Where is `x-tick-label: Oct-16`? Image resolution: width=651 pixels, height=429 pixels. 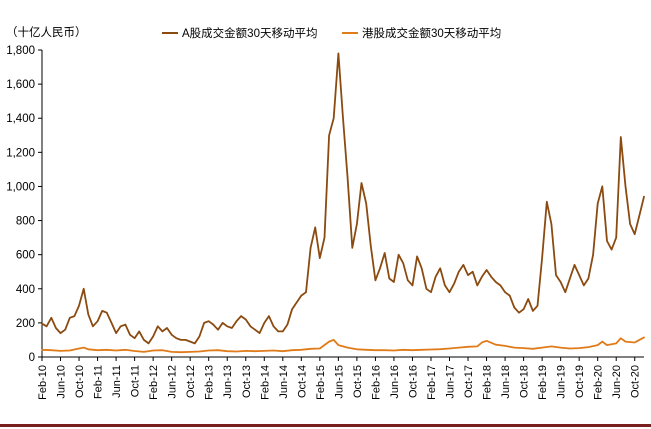
x-tick-label: Oct-16 is located at coordinates (413, 381).